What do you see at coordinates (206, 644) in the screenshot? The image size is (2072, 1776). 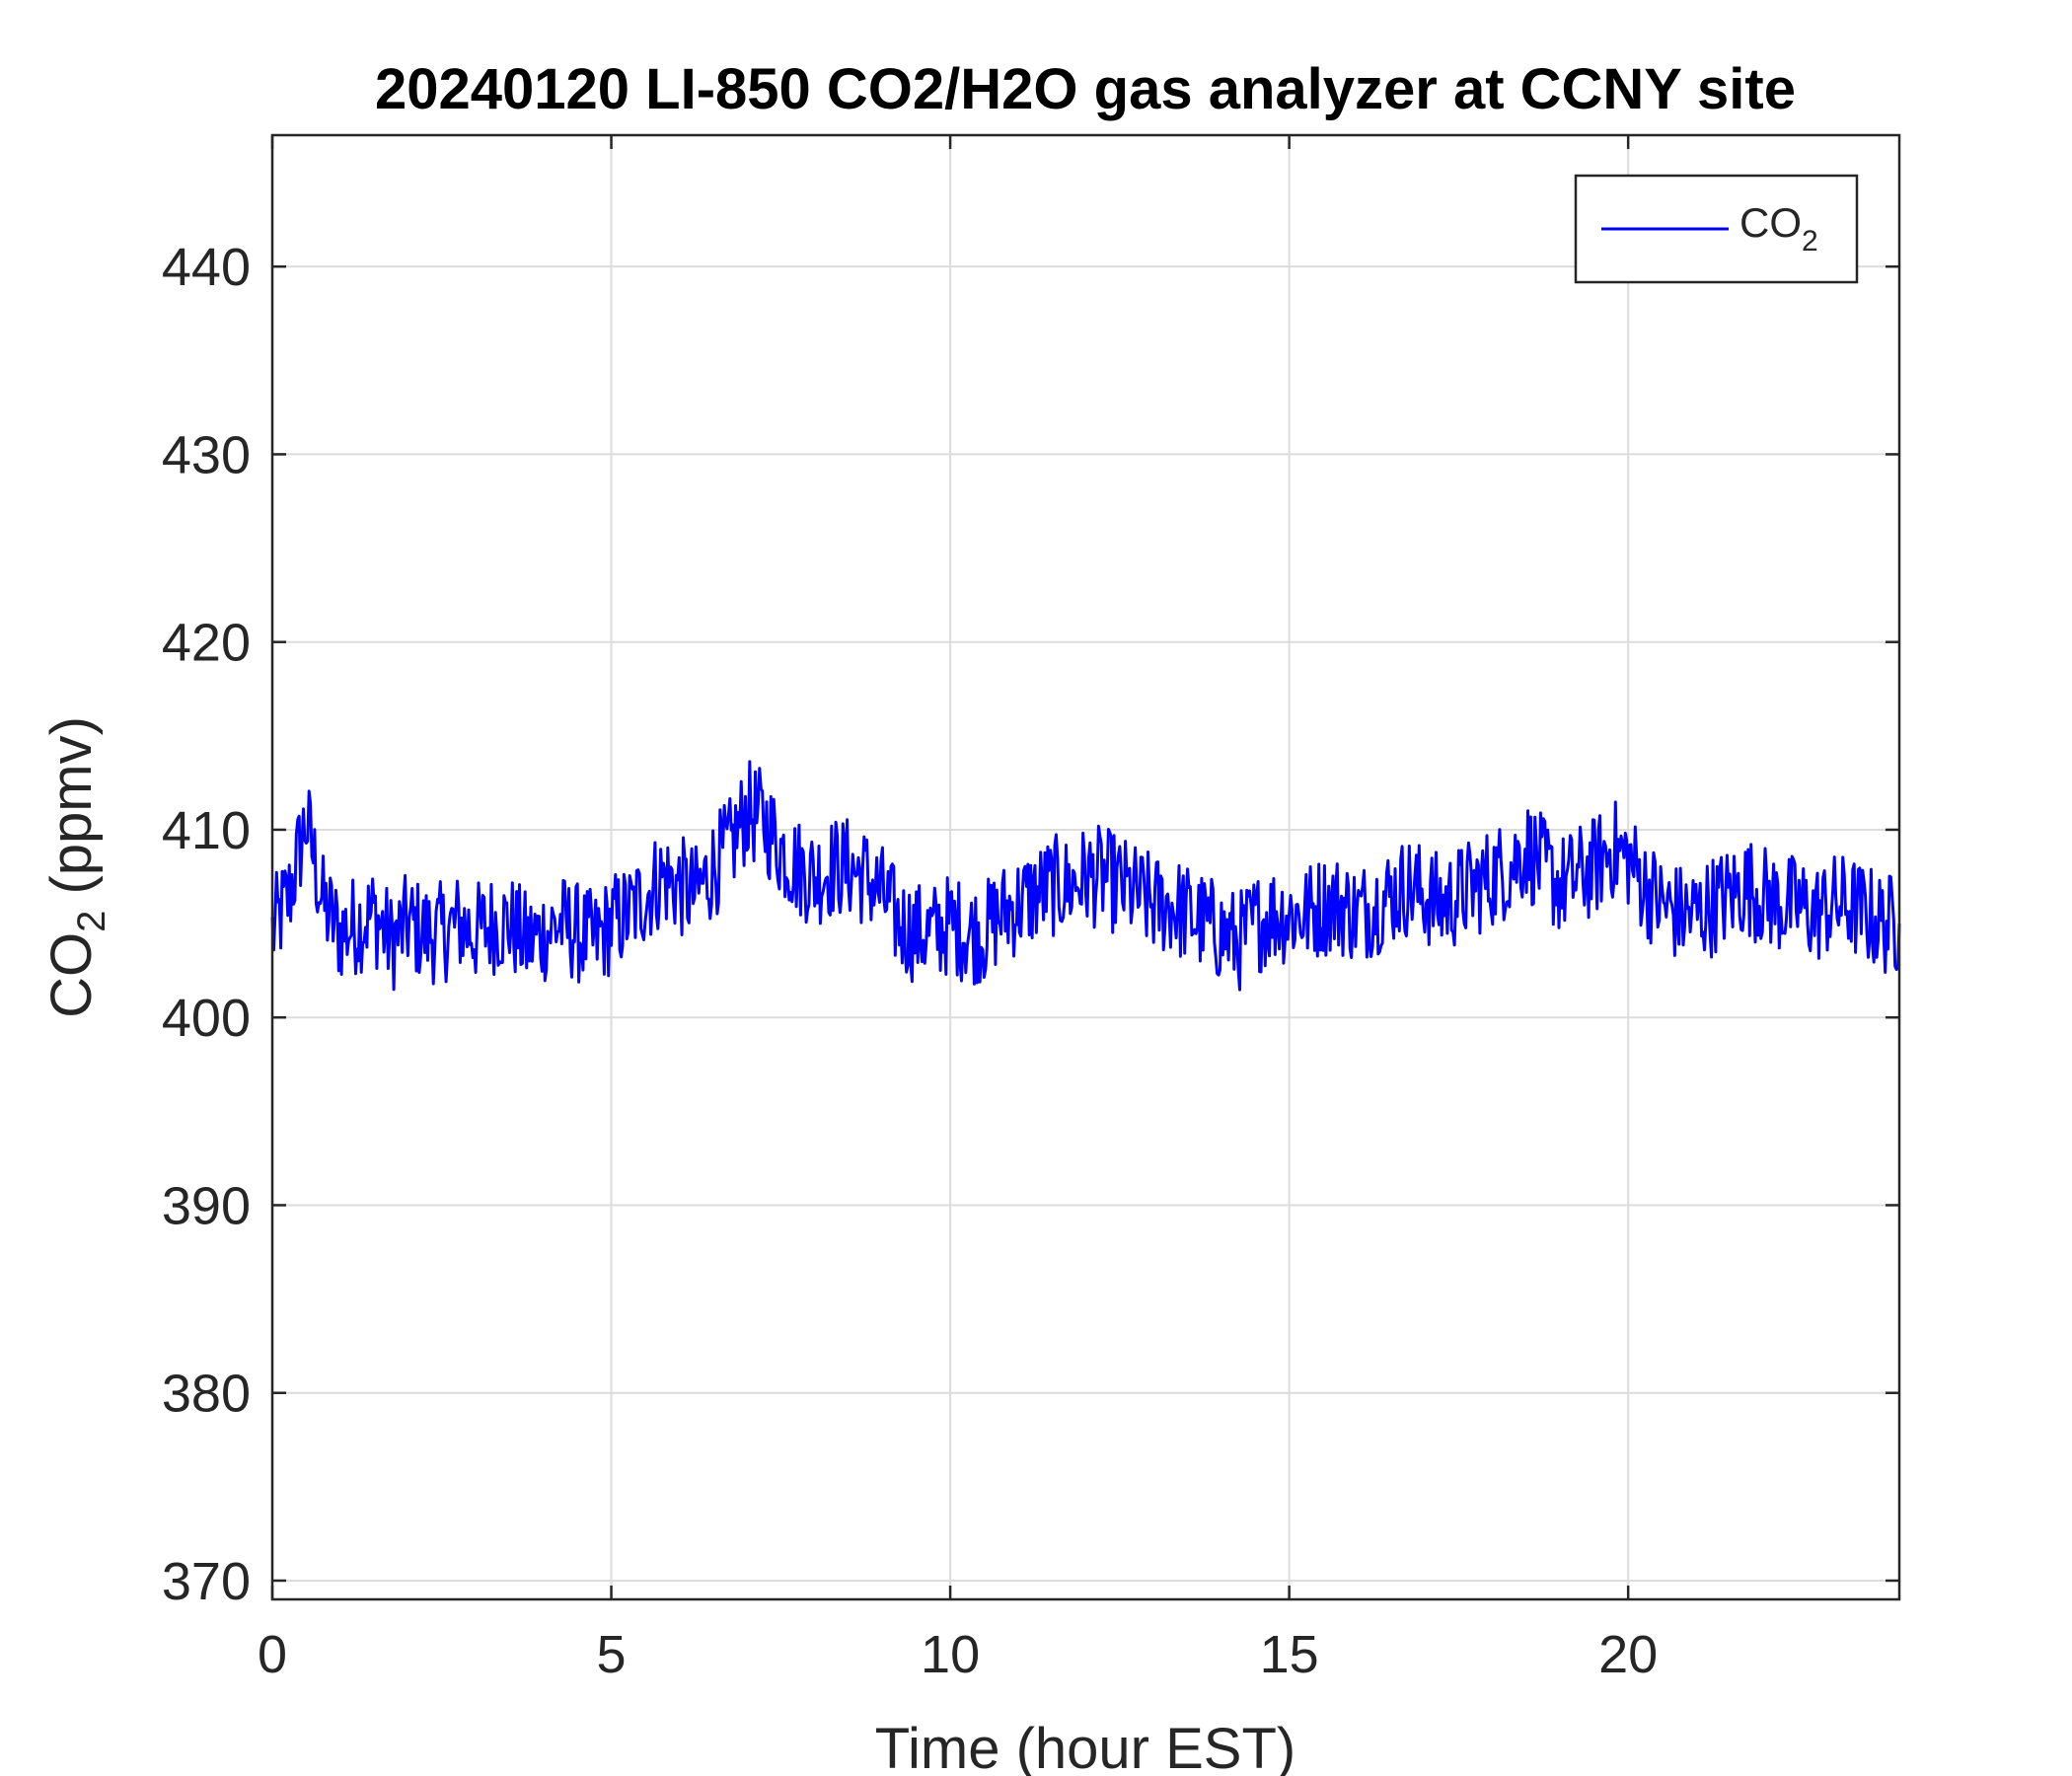 I see `y-tick-label: 420` at bounding box center [206, 644].